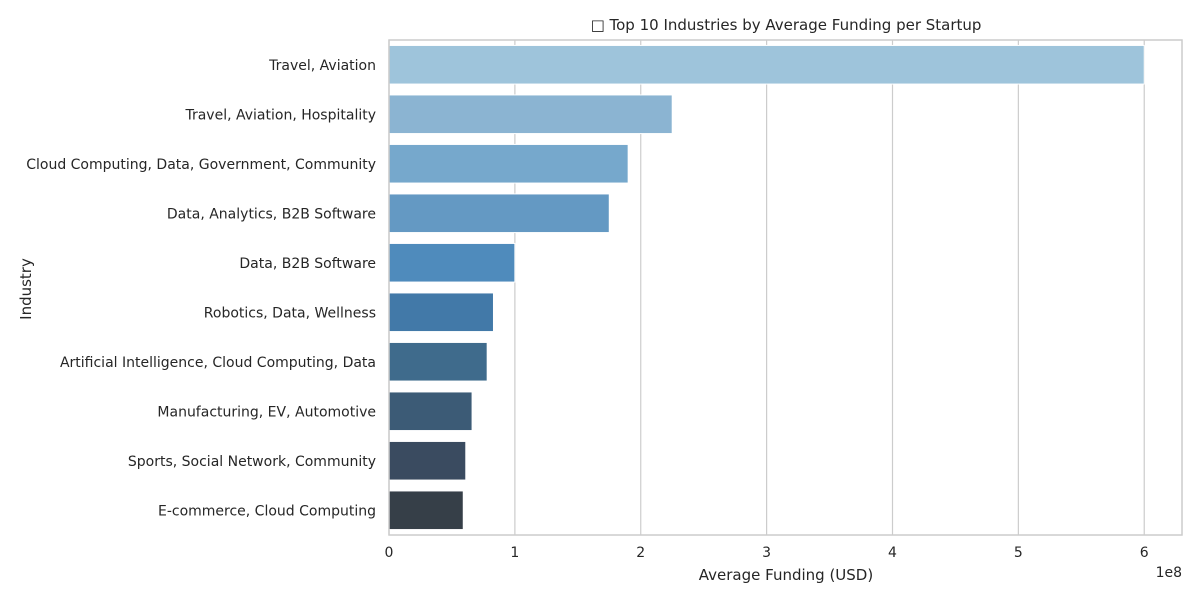 This screenshot has height=600, width=1200. I want to click on x-tick-labels: 0 1 2 3 4 5 6, so click(767, 553).